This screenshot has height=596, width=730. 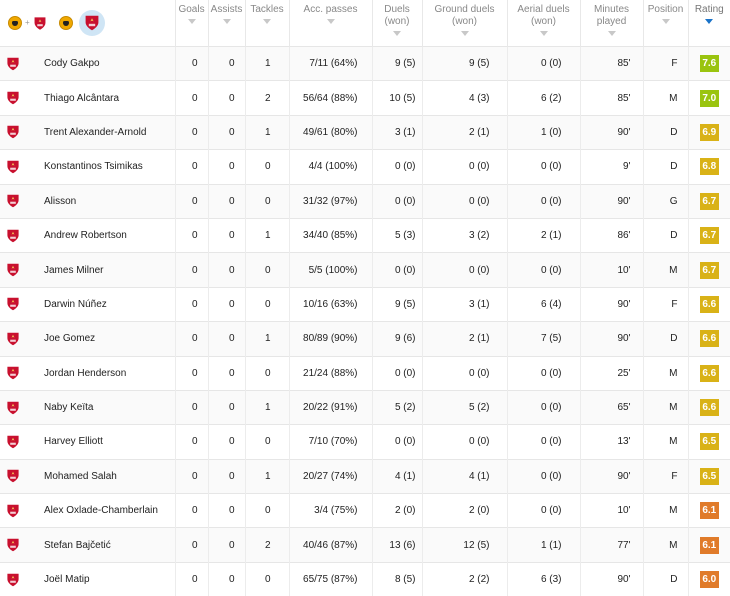 I want to click on player-name: Alex Oxlade-Chamberlain, so click(x=101, y=511).